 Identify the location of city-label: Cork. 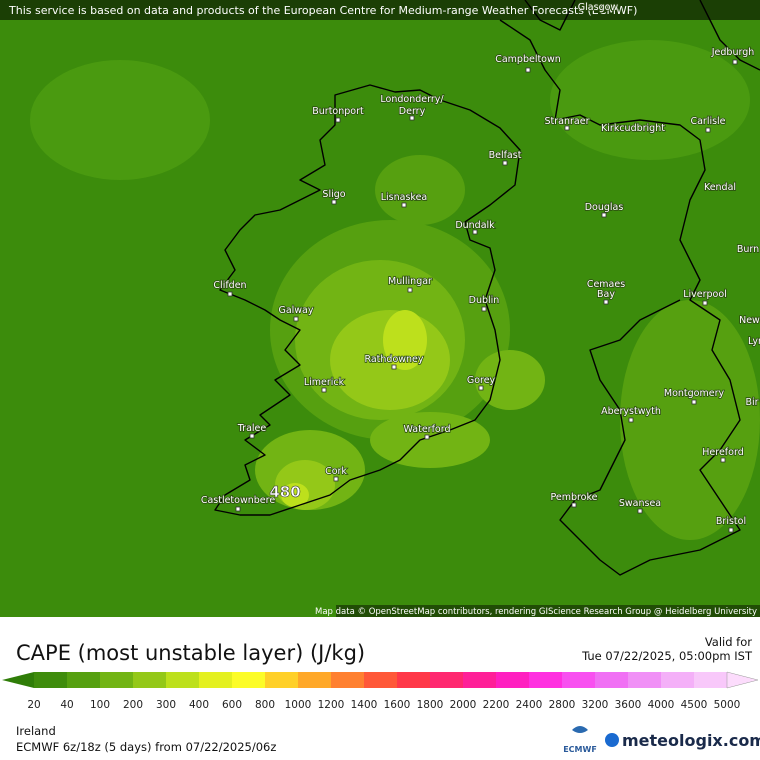
(336, 471).